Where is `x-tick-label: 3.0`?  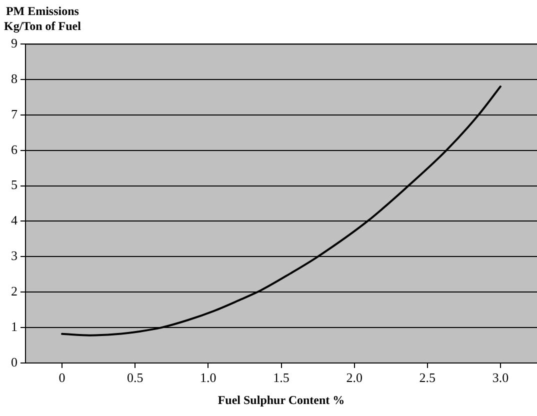
x-tick-label: 3.0 is located at coordinates (500, 378).